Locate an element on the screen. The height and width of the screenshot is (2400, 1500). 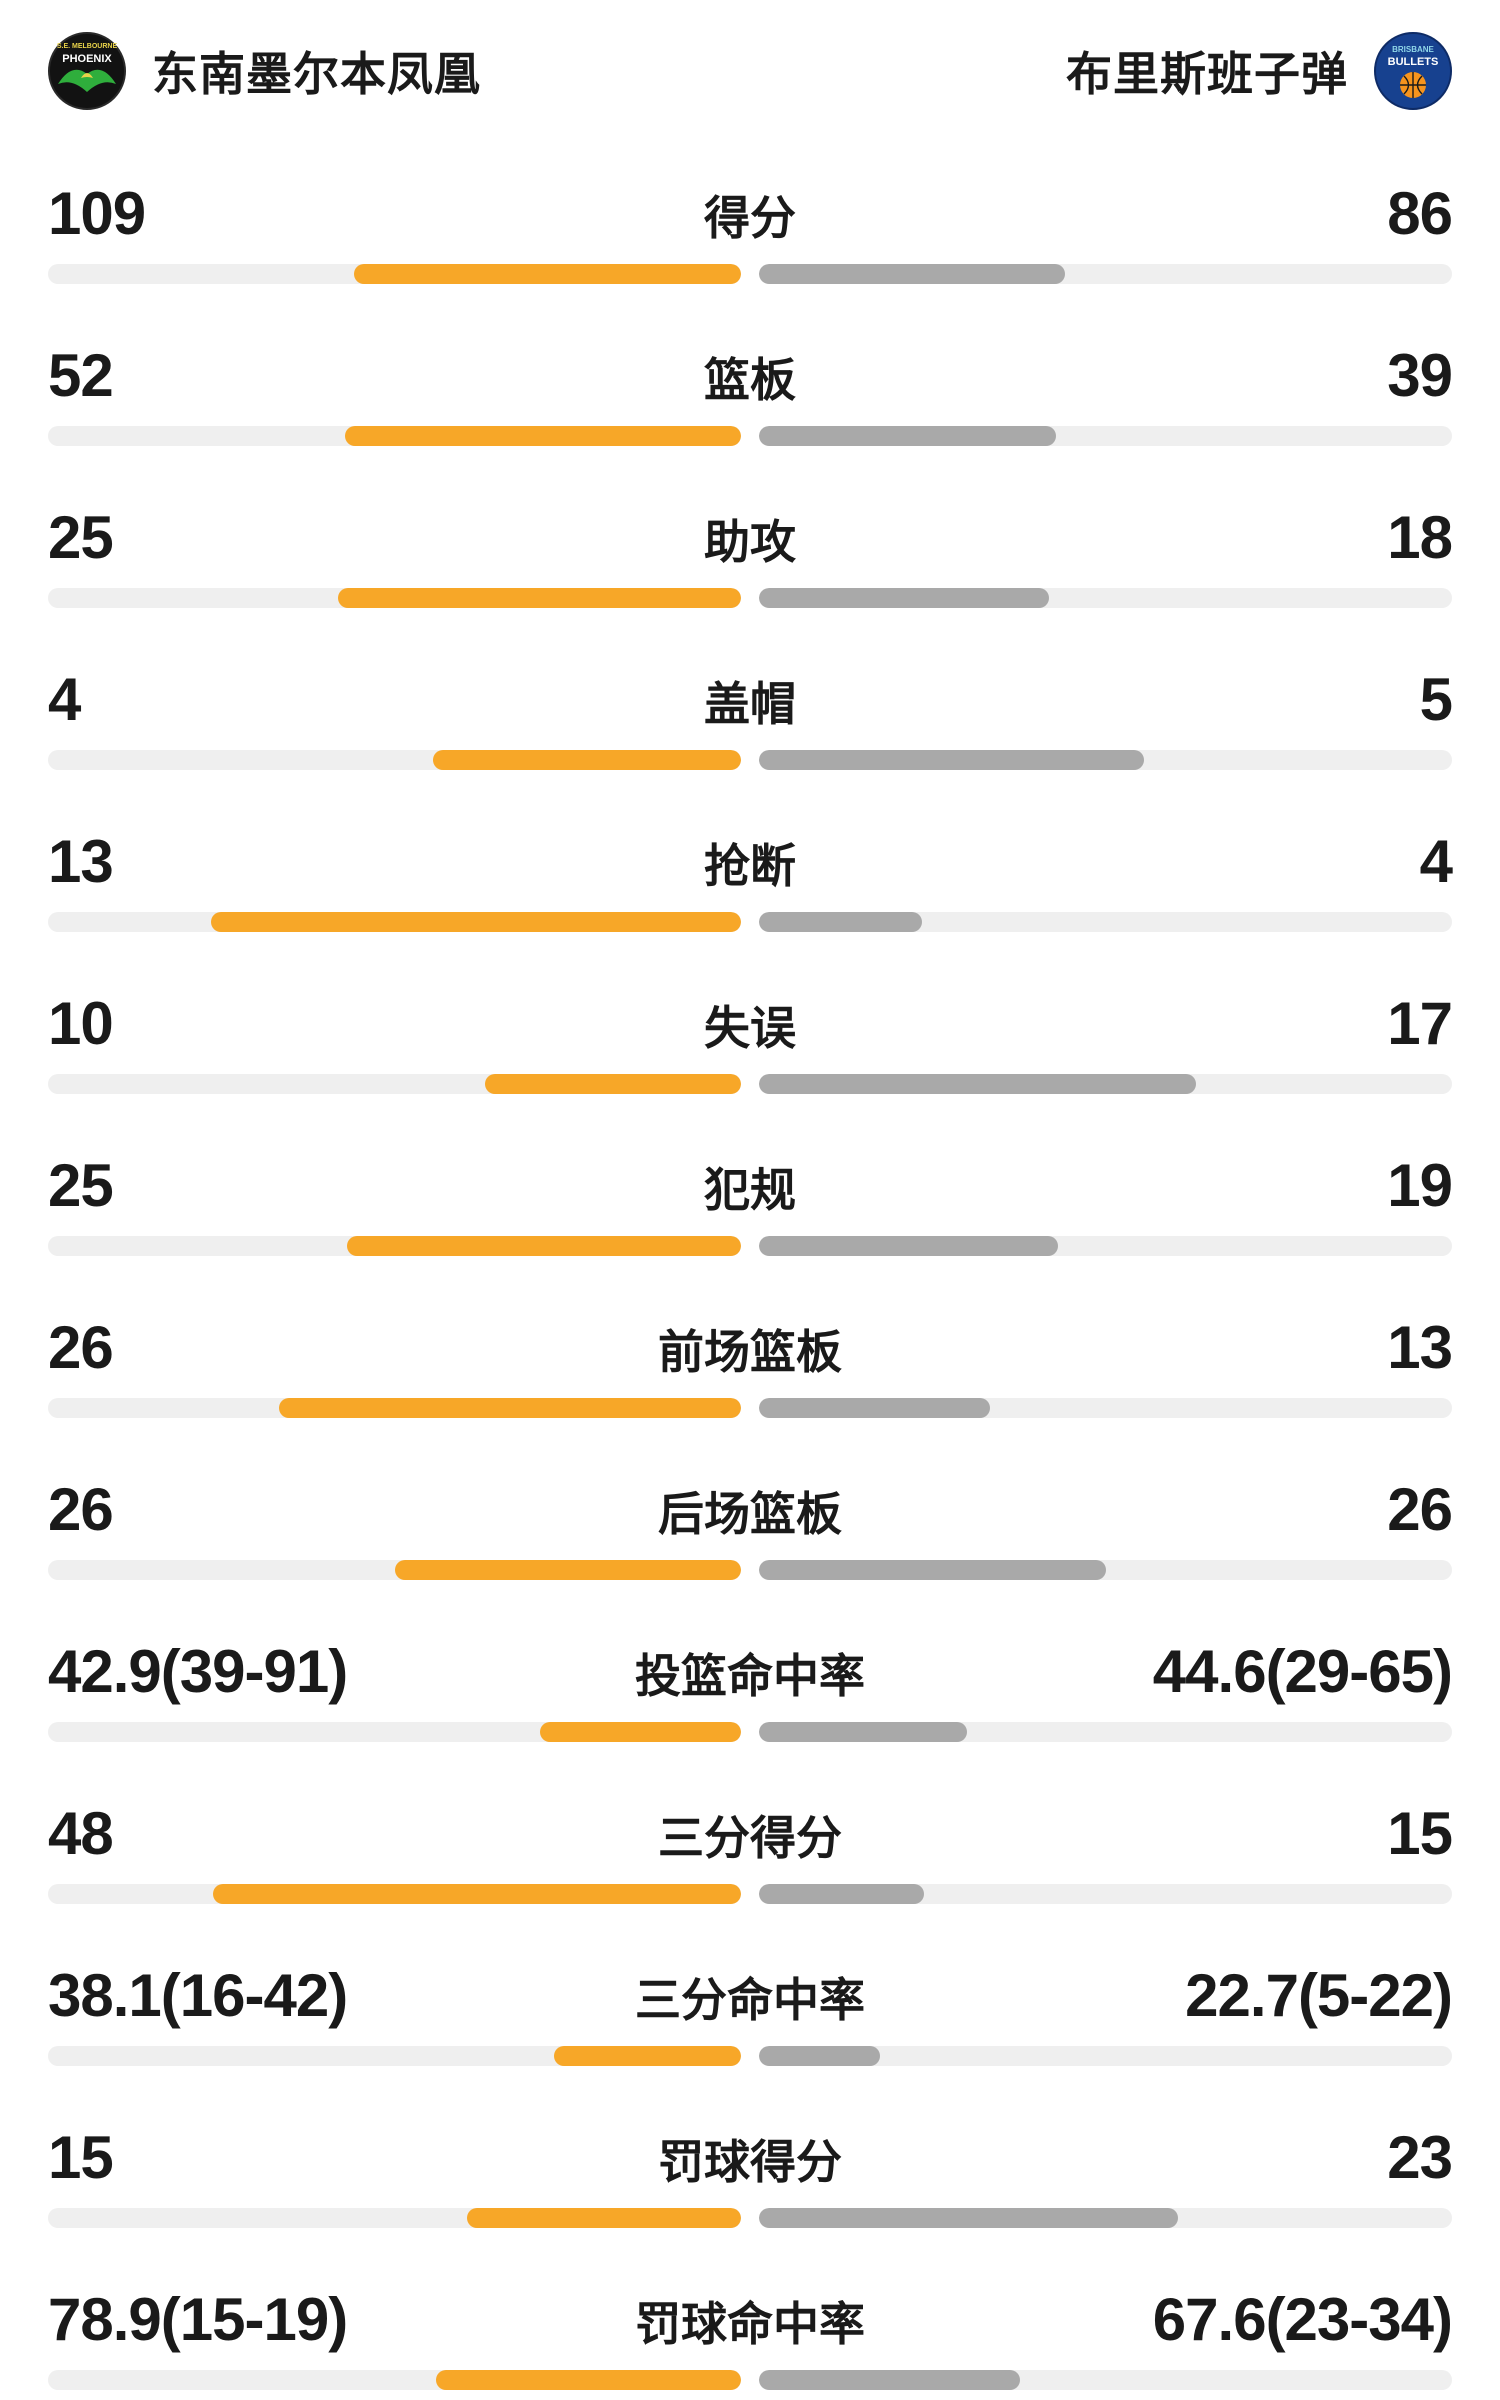
stat-row: 4 盖帽 5 is located at coordinates (750, 717).